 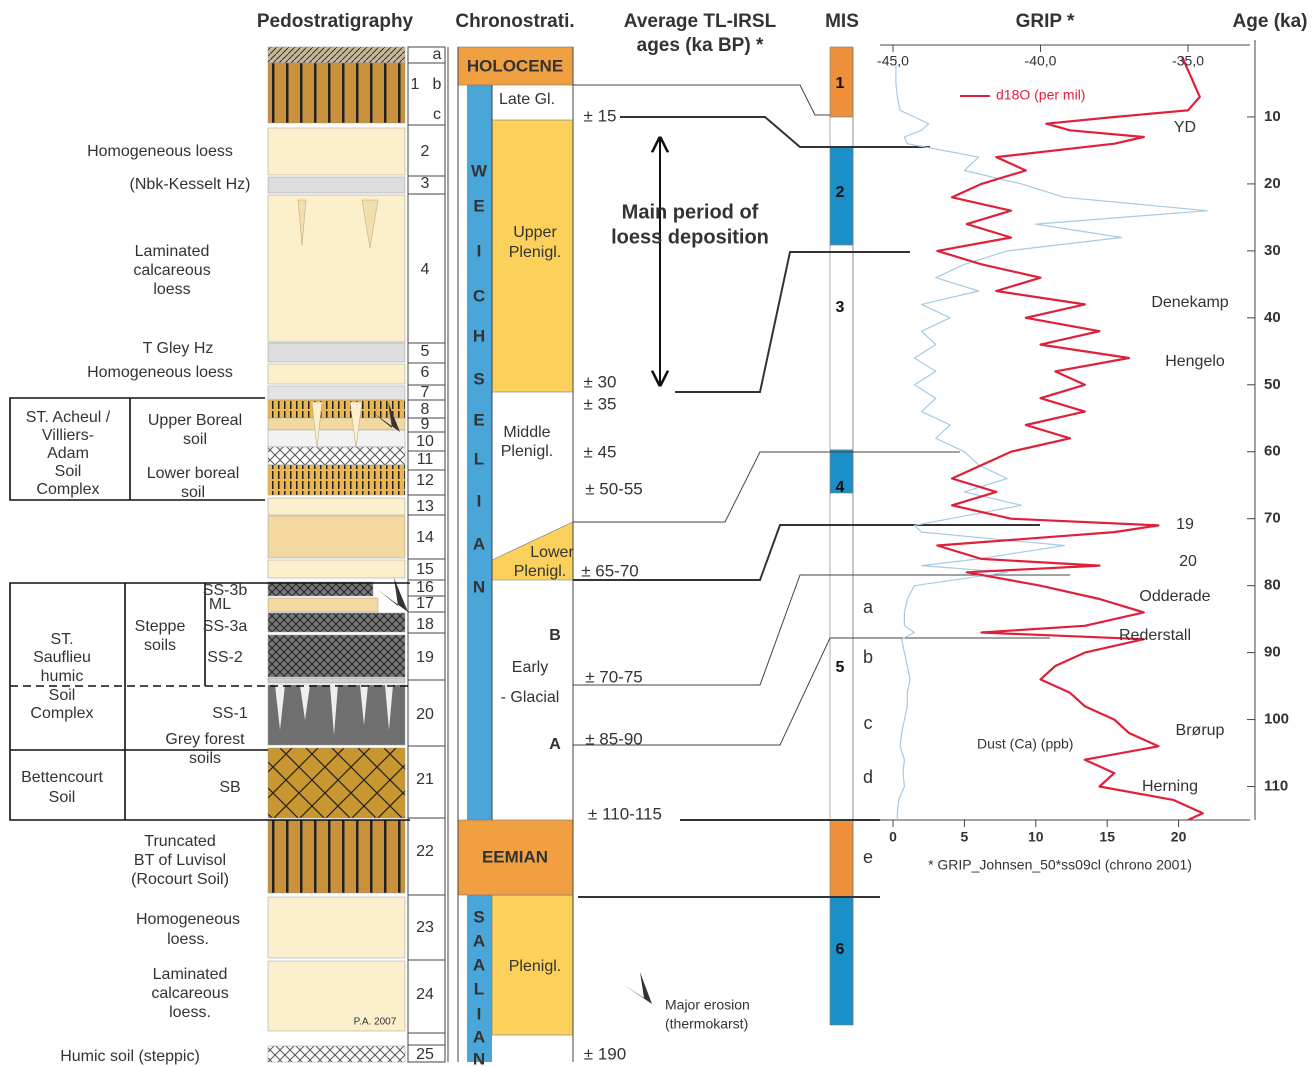 What do you see at coordinates (840, 667) in the screenshot?
I see `mis-stage: 5` at bounding box center [840, 667].